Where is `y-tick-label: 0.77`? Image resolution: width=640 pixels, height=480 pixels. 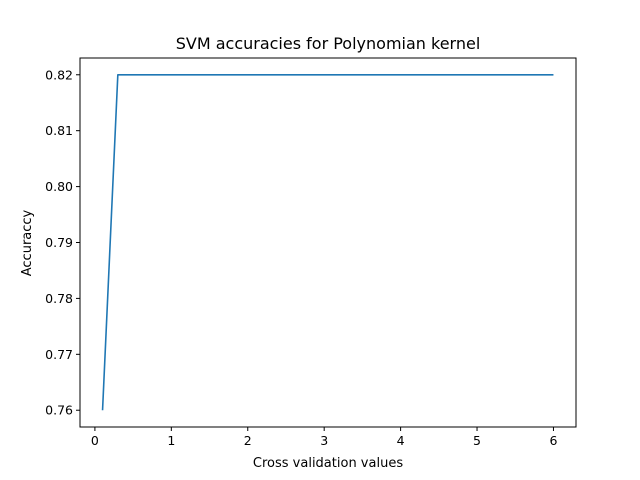 y-tick-label: 0.77 is located at coordinates (59, 354).